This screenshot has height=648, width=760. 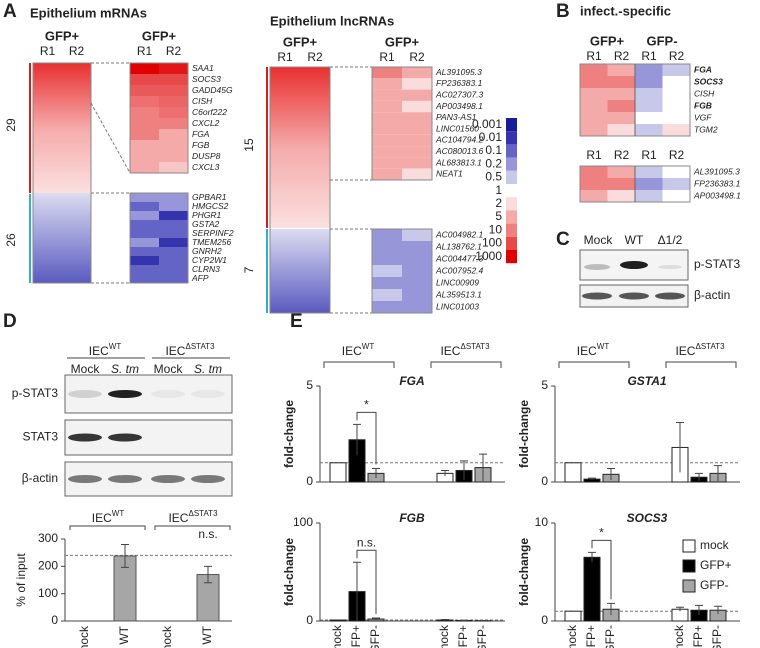 I want to click on legend-label: 0.2, so click(x=493, y=163).